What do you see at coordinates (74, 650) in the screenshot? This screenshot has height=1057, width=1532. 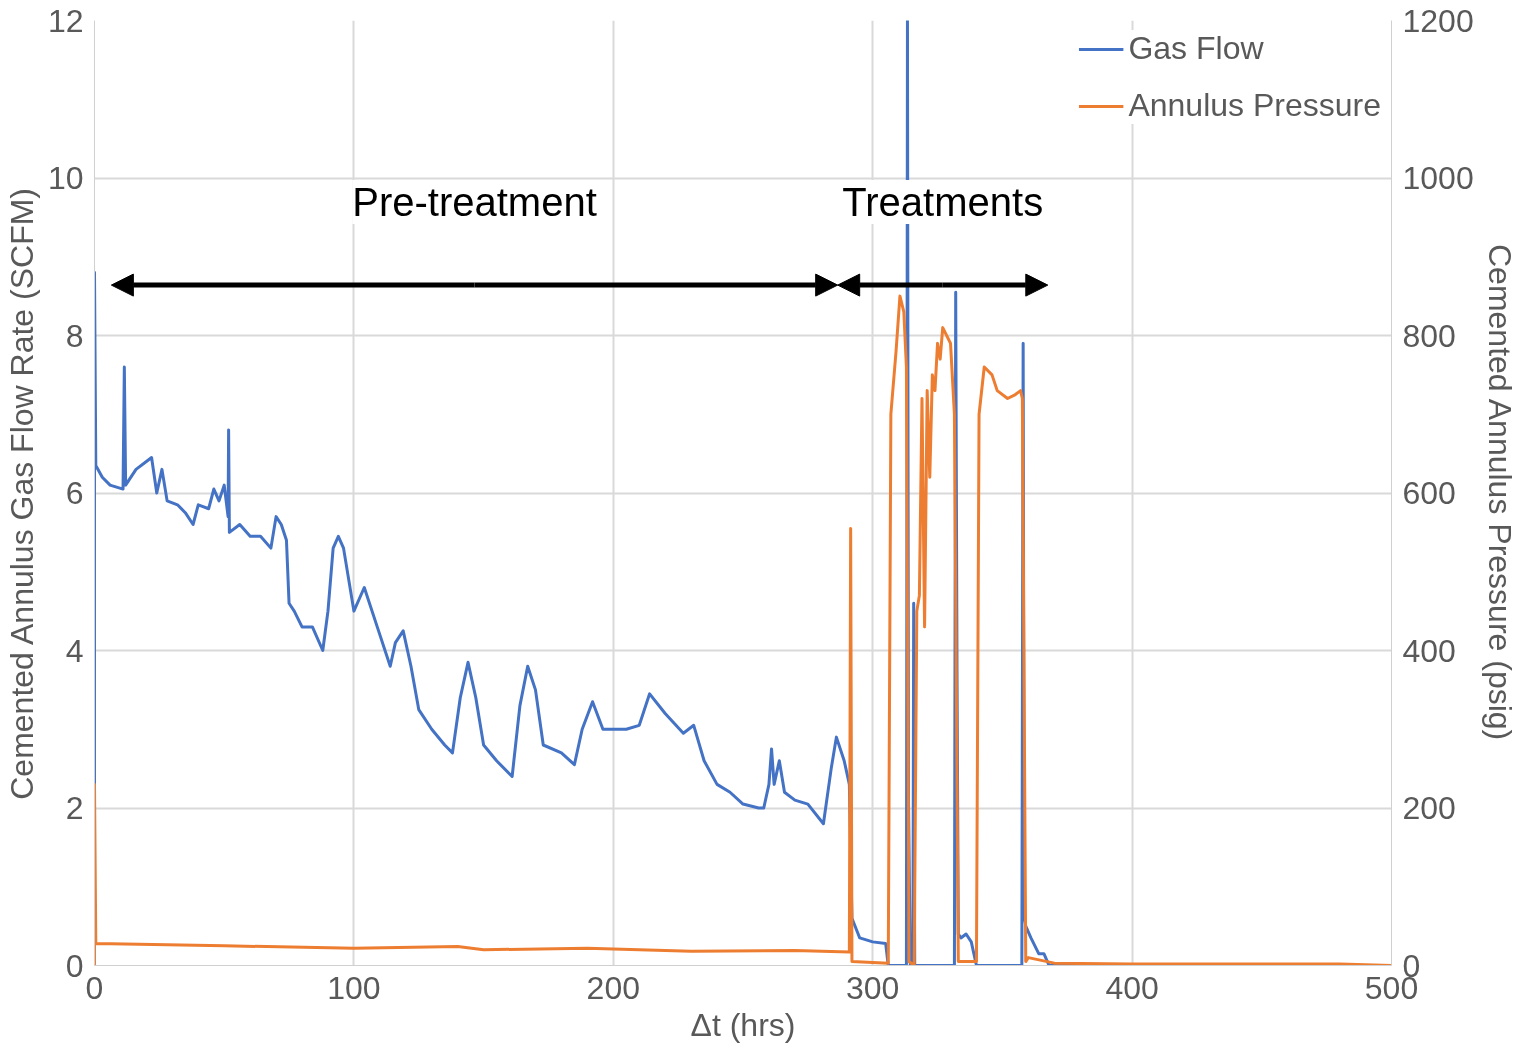 I see `y-tick-label: 4` at bounding box center [74, 650].